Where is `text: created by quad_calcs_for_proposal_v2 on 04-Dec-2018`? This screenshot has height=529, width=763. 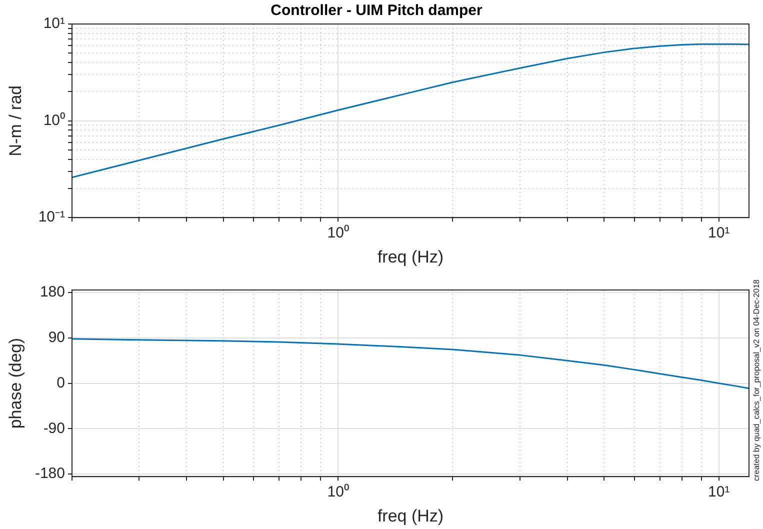 text: created by quad_calcs_for_proposal_v2 on 04-Dec-2018 is located at coordinates (756, 380).